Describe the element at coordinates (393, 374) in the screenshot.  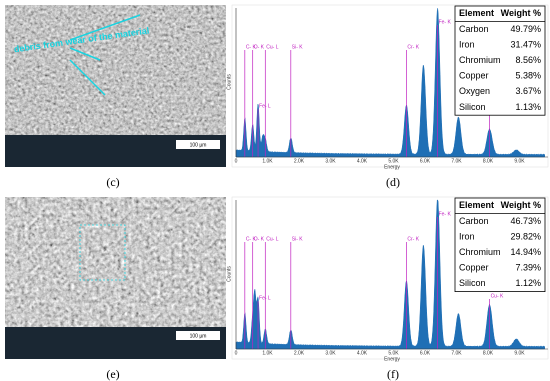
I see `panel-label: (f)` at that location.